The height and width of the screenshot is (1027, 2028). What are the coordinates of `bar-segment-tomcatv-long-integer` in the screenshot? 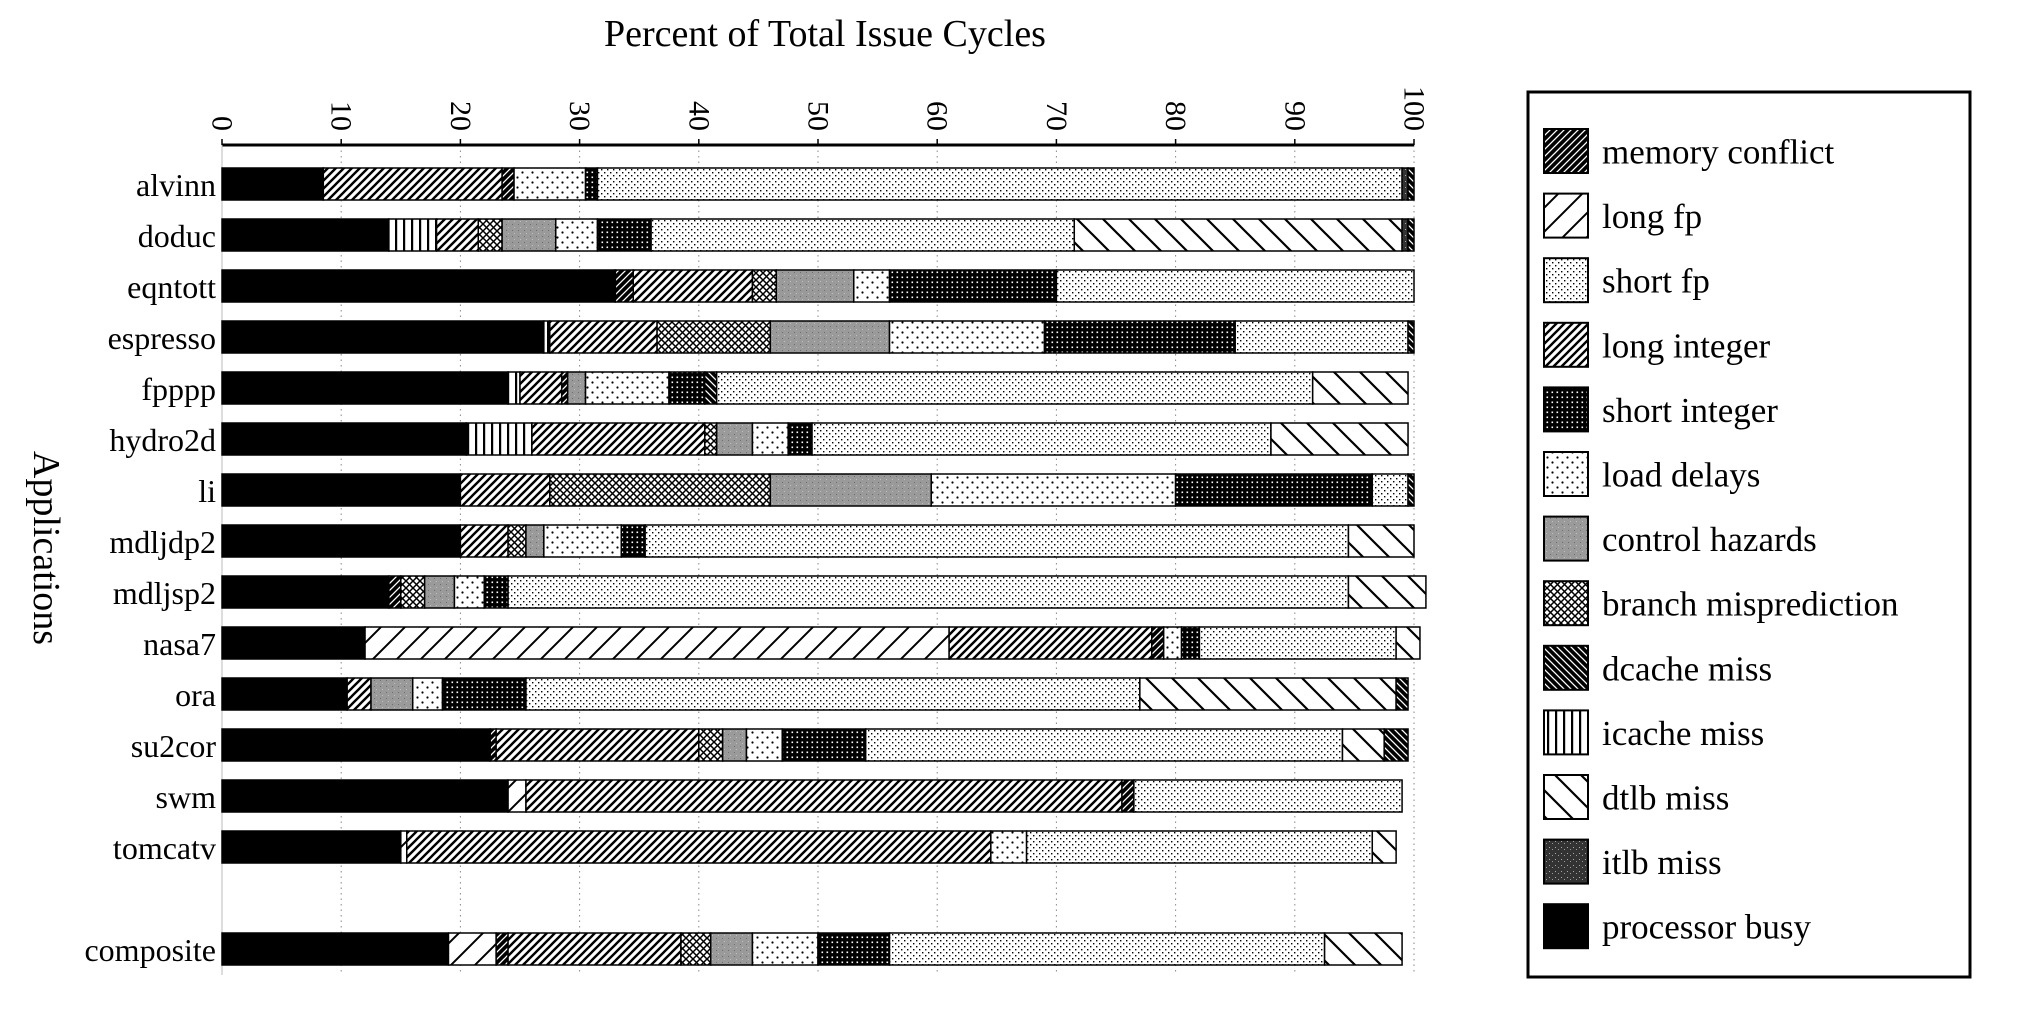 It's located at (699, 847).